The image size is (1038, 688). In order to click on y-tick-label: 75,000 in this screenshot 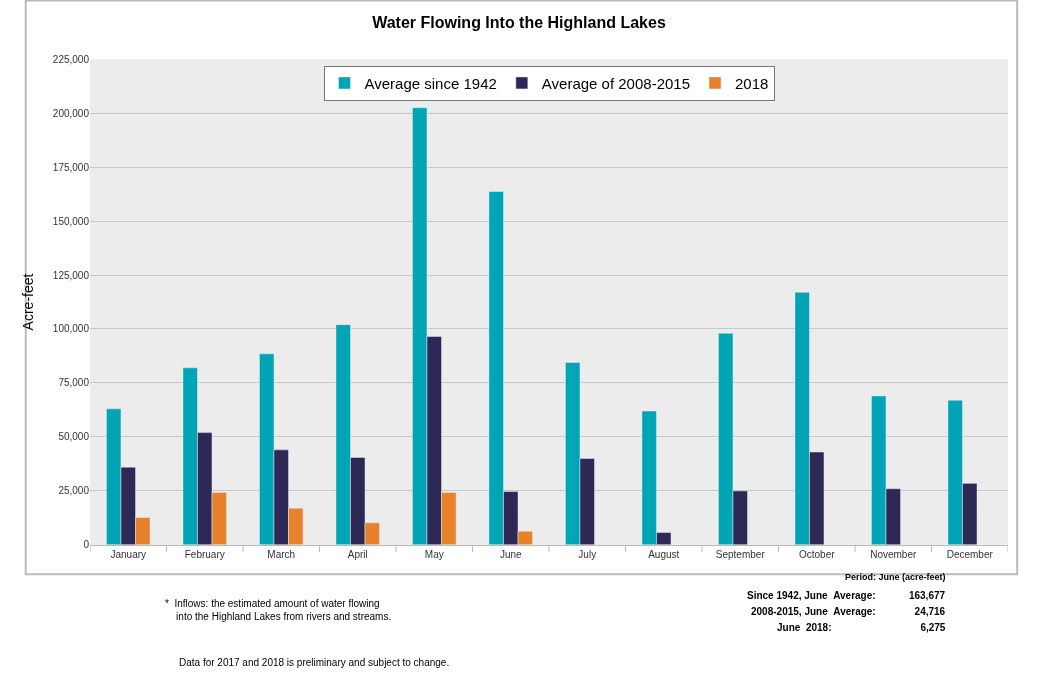, I will do `click(74, 383)`.